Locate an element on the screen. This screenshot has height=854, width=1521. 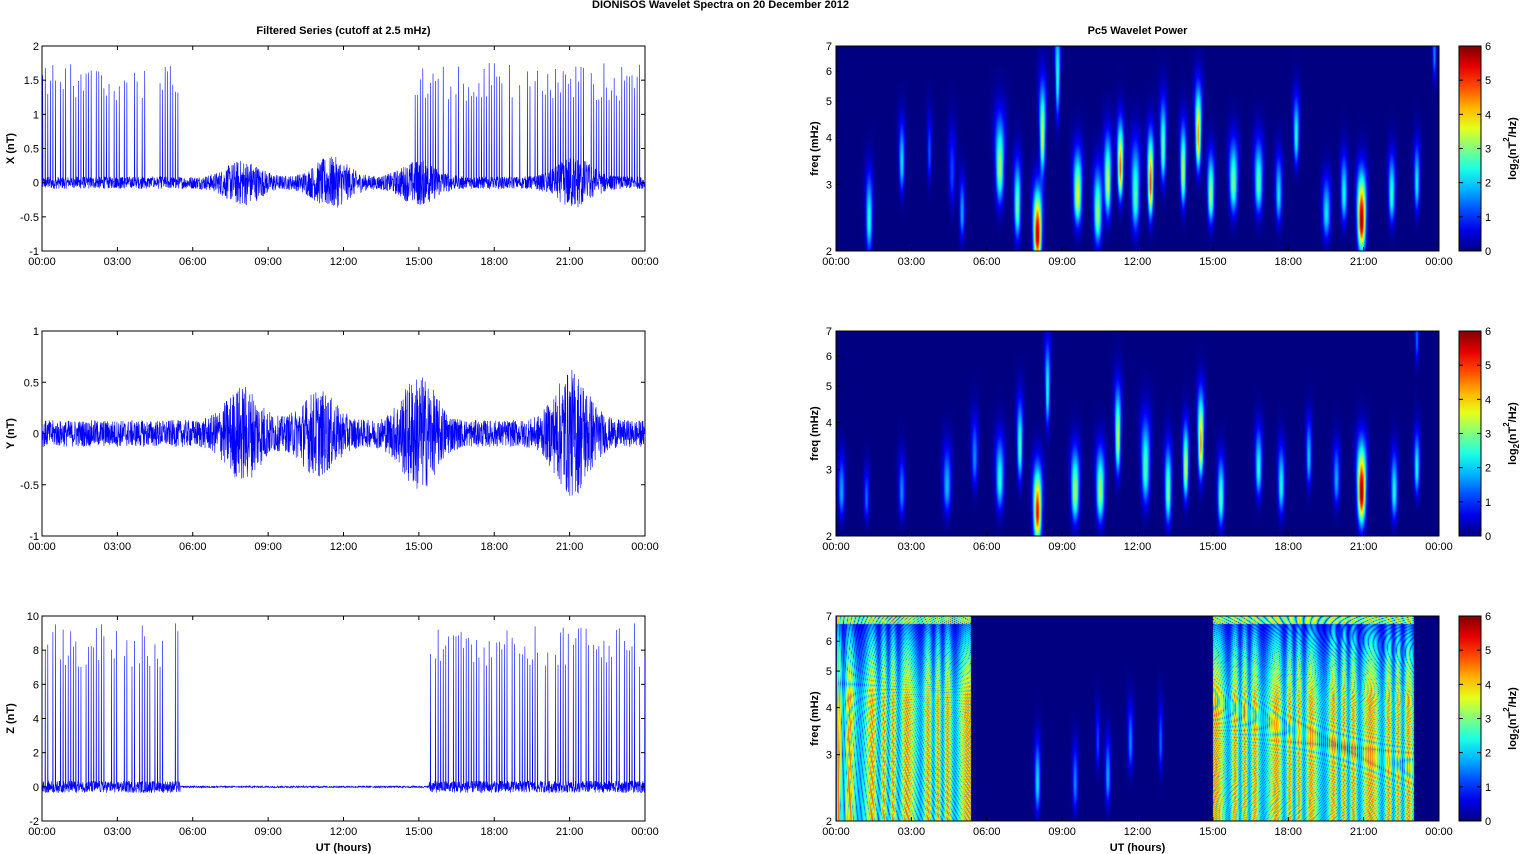
y-tick-label: 1.5 is located at coordinates (31, 81).